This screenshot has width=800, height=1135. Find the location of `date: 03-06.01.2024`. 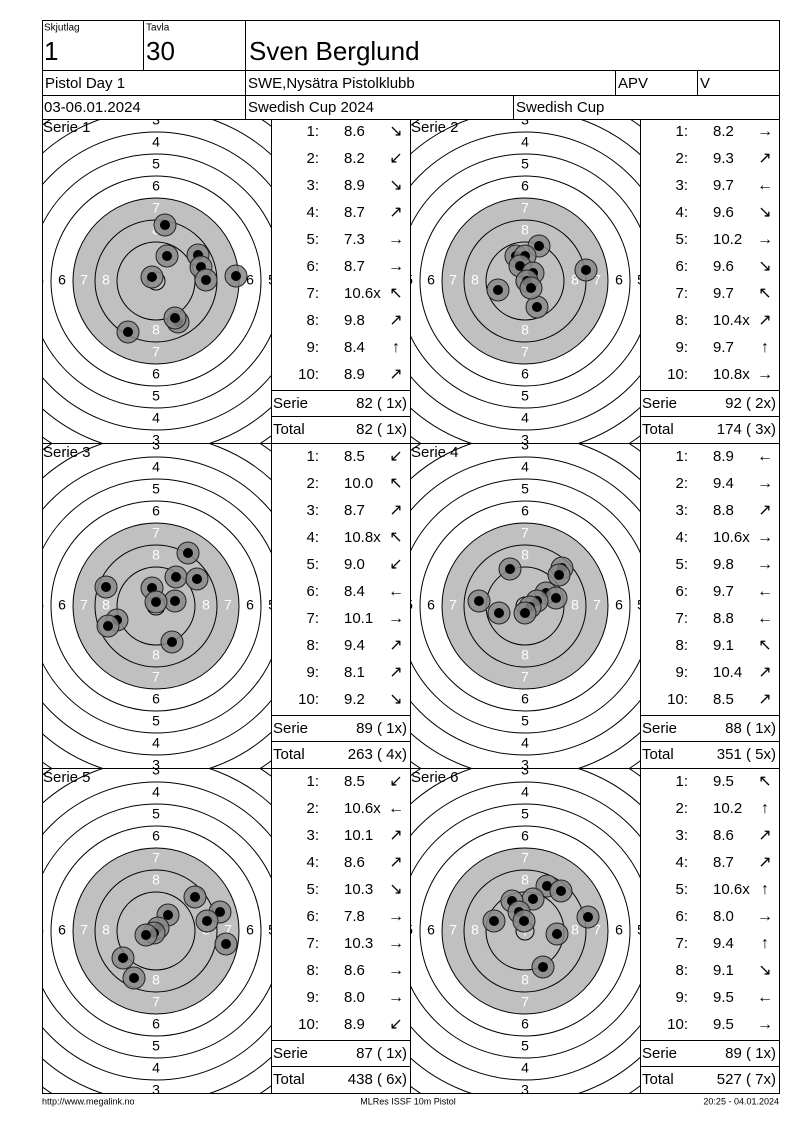

date: 03-06.01.2024 is located at coordinates (92, 107).